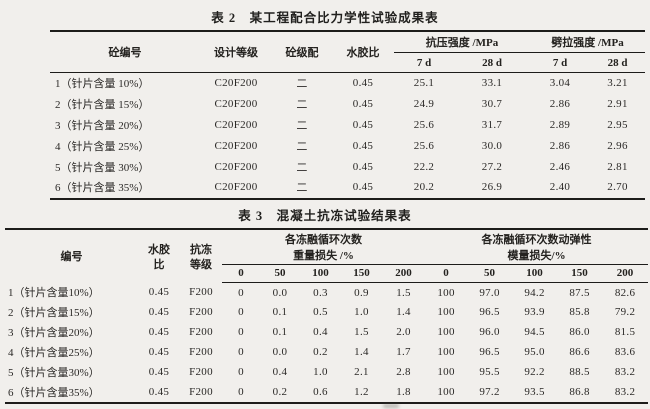  I want to click on table-cell: 87.5, so click(579, 292).